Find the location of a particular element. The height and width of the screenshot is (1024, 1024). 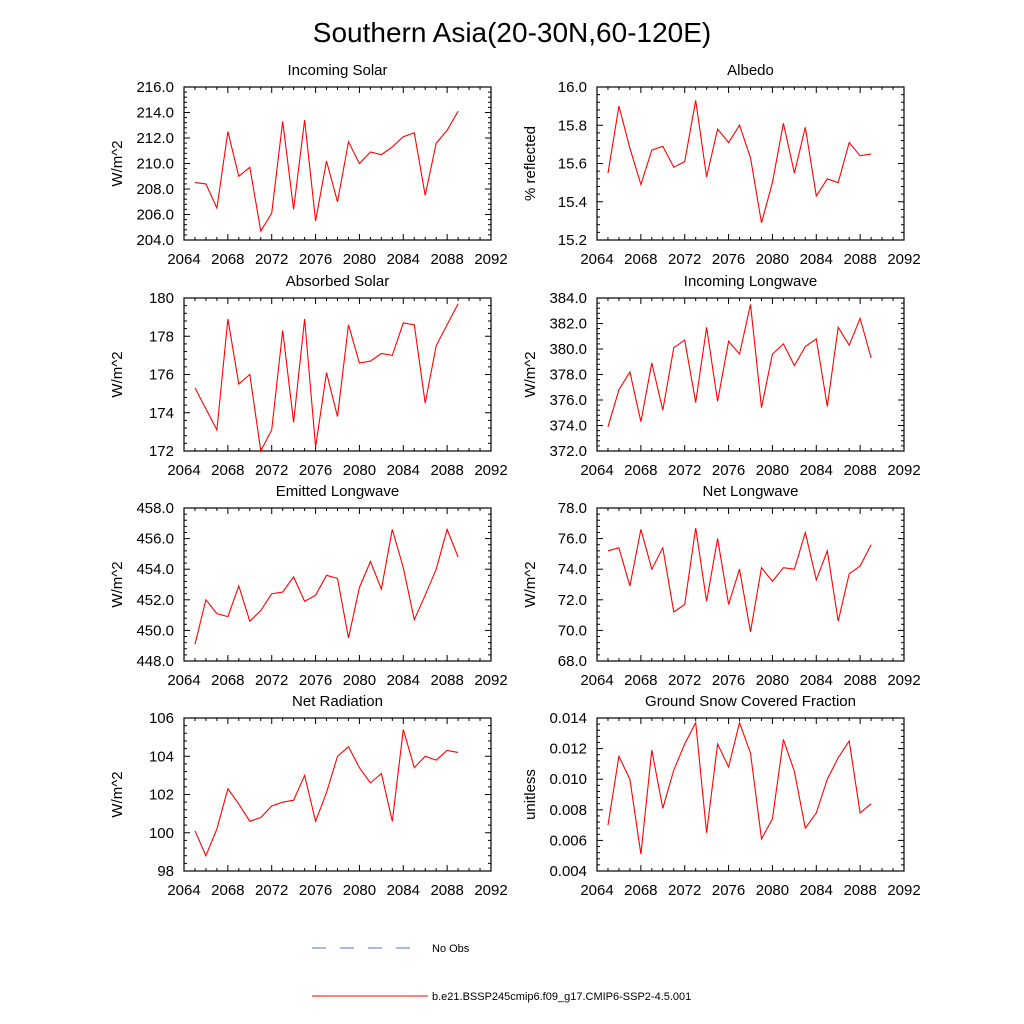

y-tick-label: 180 is located at coordinates (161, 298).